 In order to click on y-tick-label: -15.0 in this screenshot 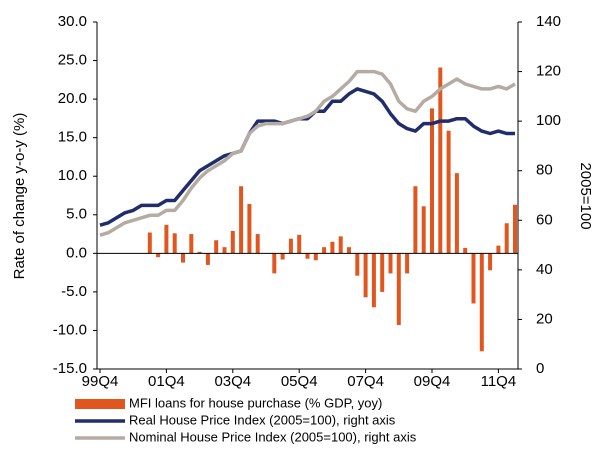, I will do `click(70, 368)`.